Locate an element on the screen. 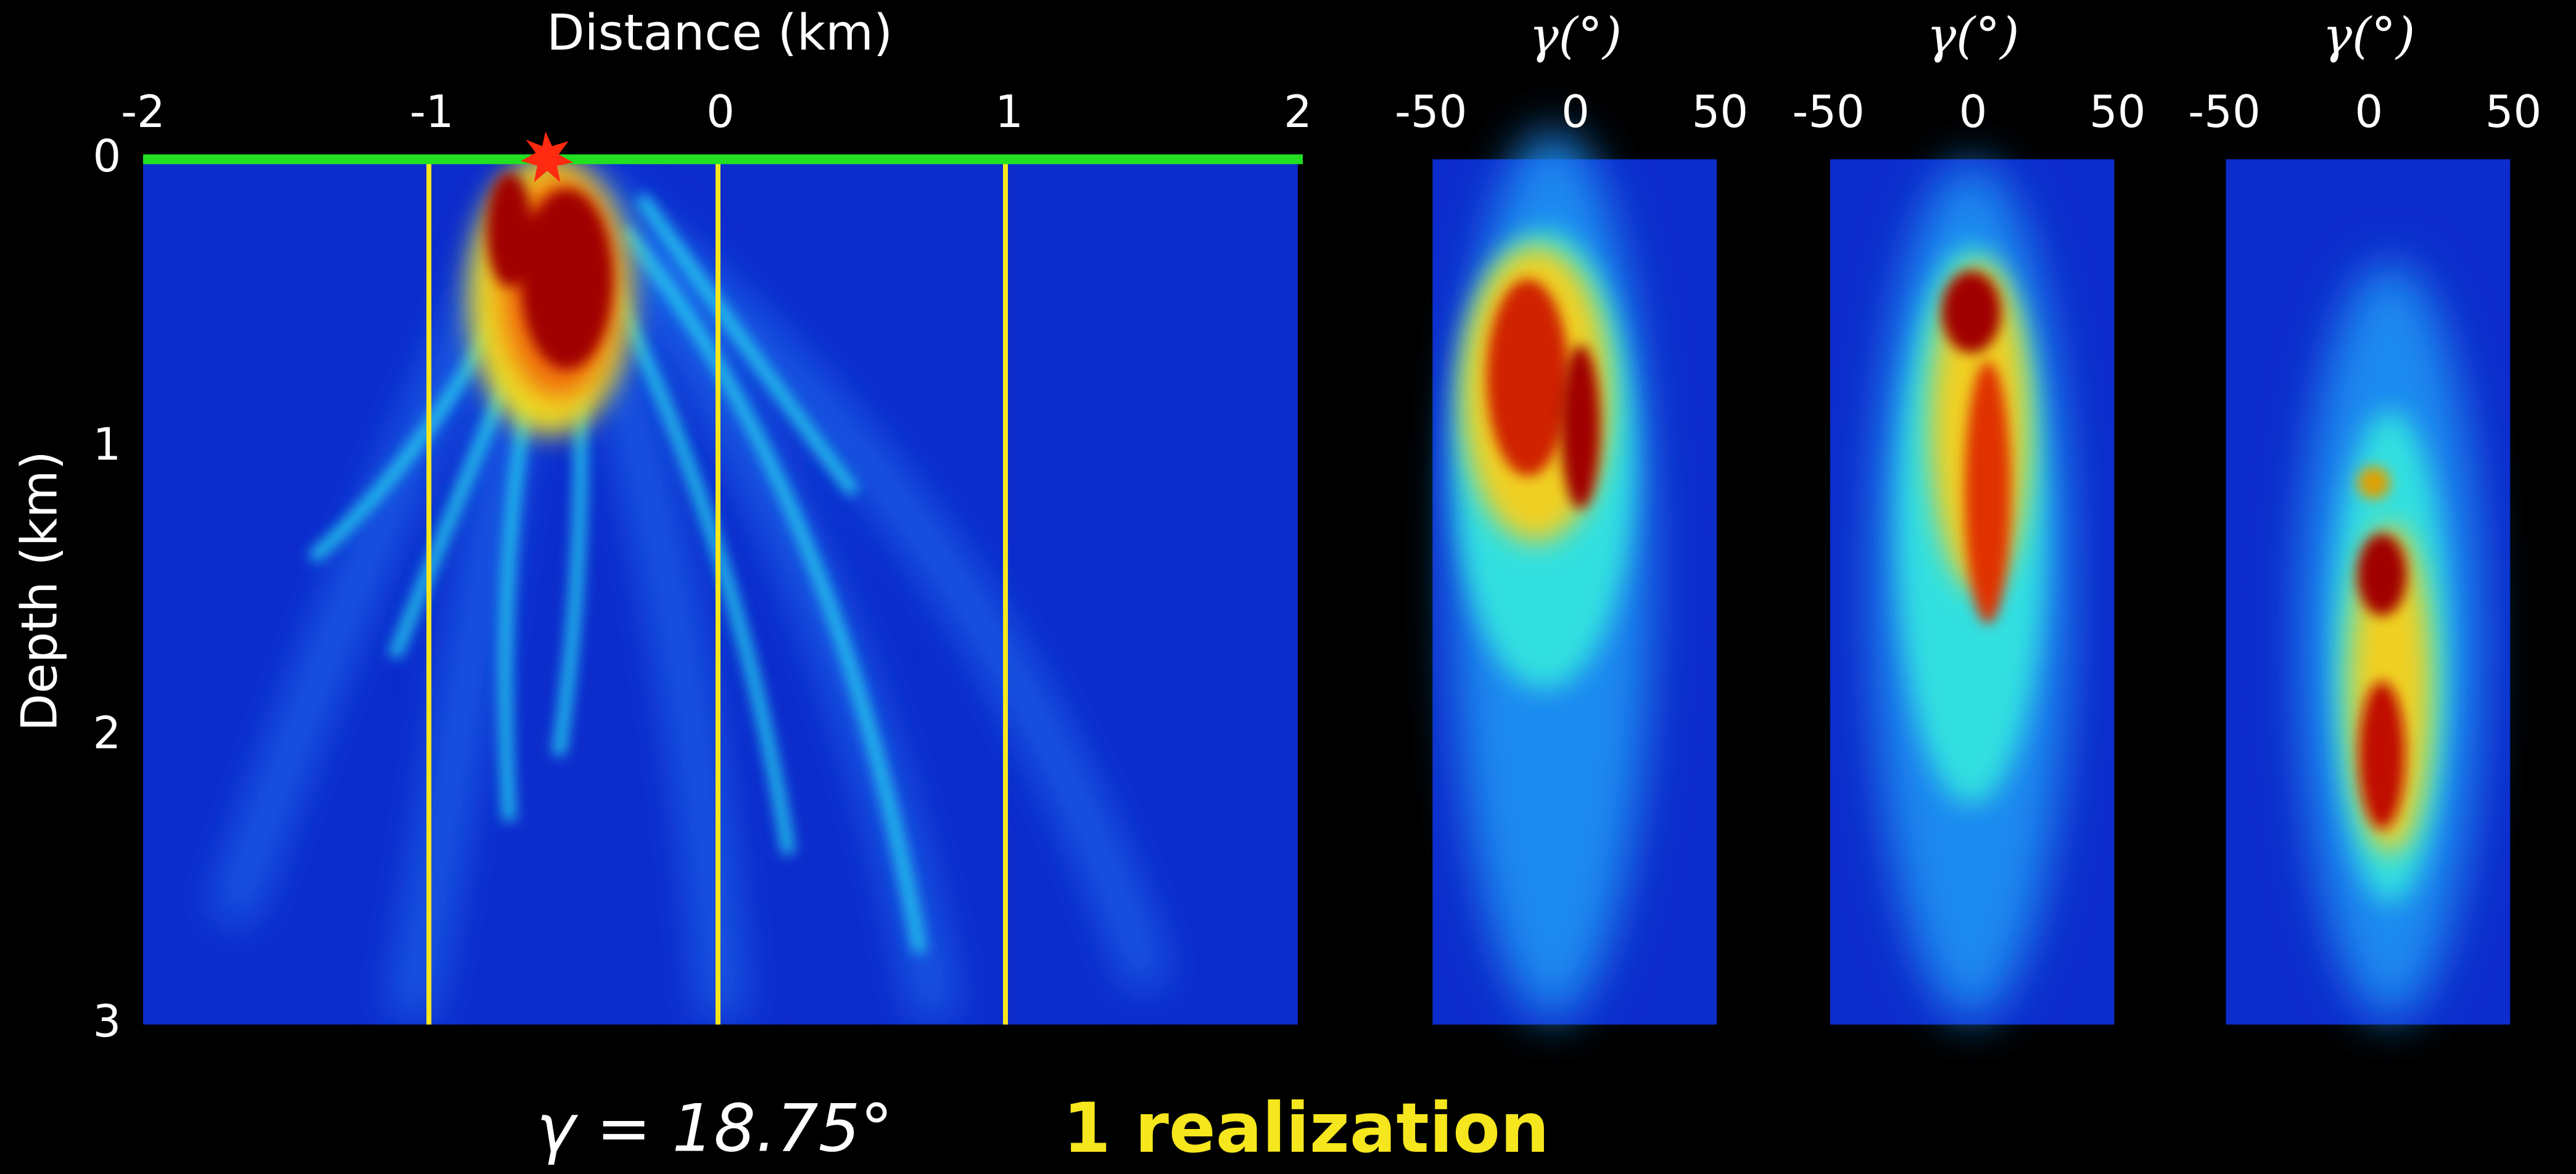 The height and width of the screenshot is (1174, 2576). angle-ticks: γ(°) -50 0 50 γ(°) -50 0 50 γ(°) -50 0 50 is located at coordinates (1968, 72).